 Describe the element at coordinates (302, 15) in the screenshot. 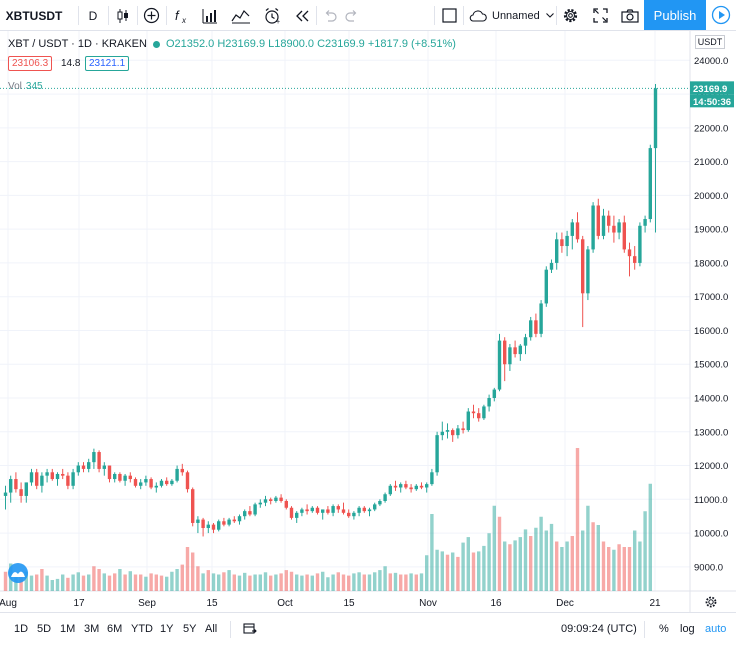

I see `replay-rewind-icon` at that location.